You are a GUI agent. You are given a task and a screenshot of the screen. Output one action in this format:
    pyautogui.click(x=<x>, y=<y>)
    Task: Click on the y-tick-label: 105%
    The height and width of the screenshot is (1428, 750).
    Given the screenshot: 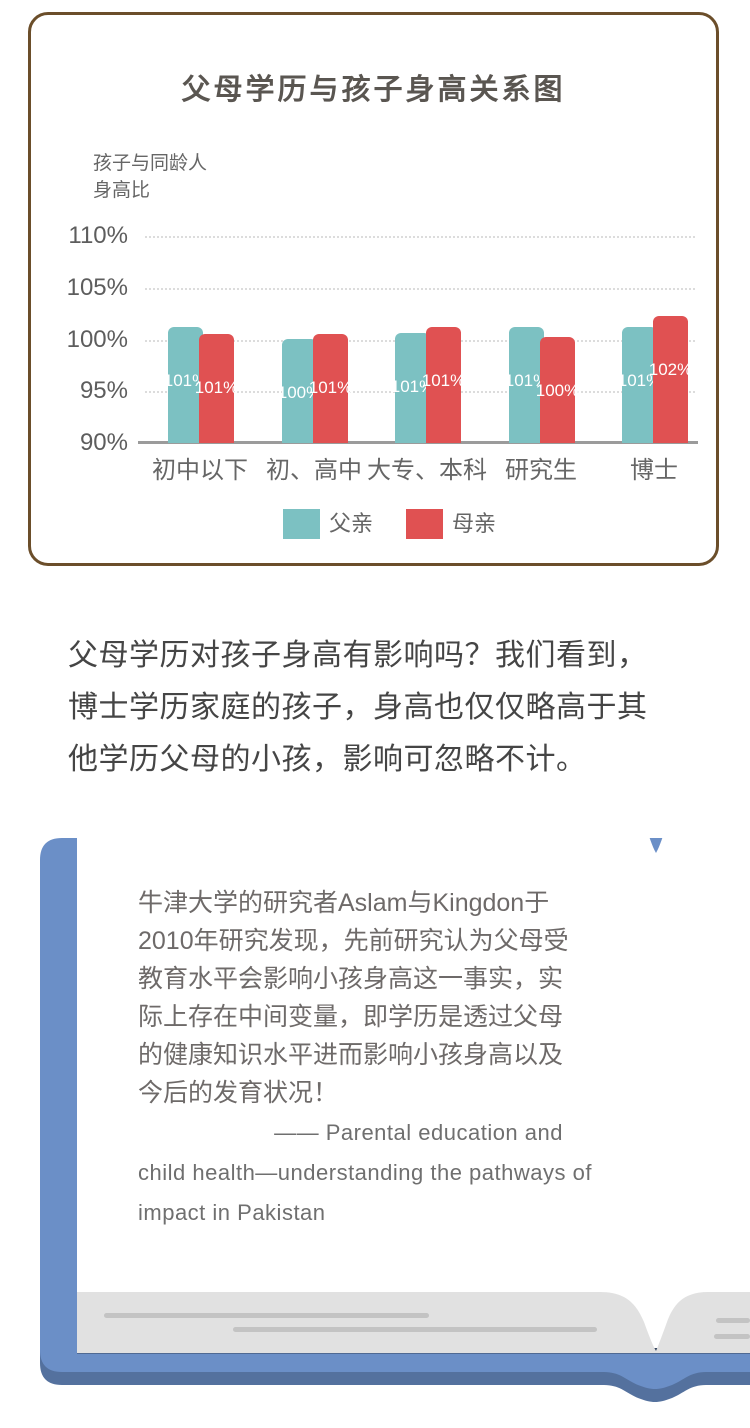 What is the action you would take?
    pyautogui.click(x=97, y=287)
    